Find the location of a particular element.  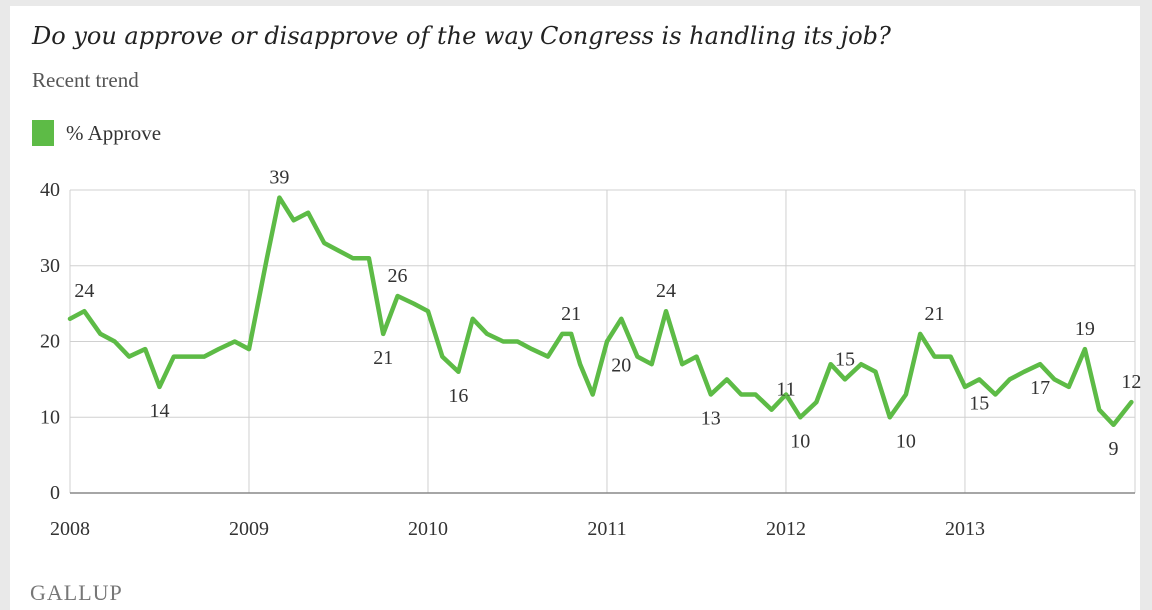

y-tick-label: 30 is located at coordinates (50, 266).